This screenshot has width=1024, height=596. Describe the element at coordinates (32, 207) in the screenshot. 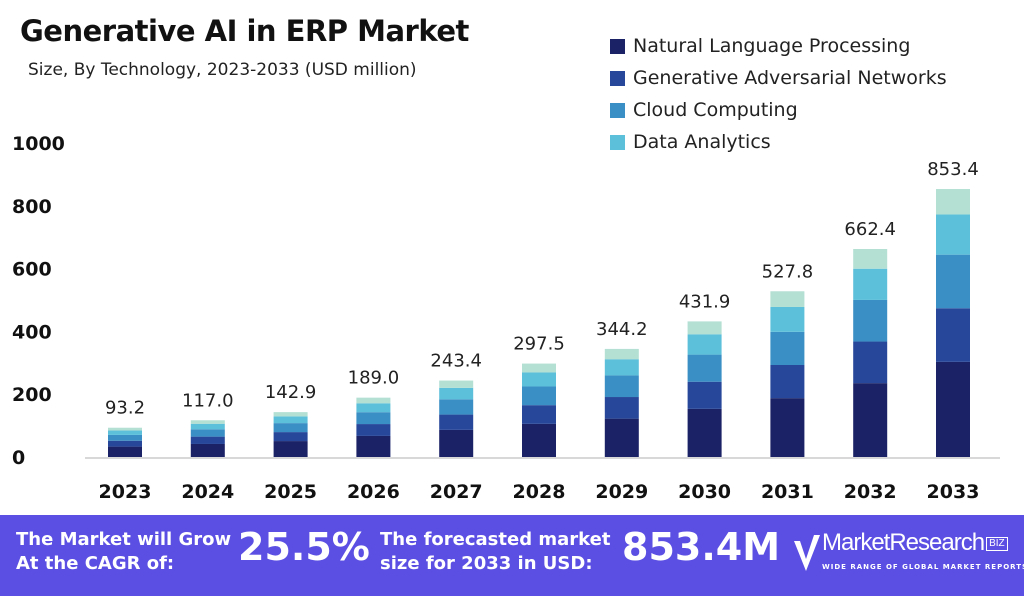

I see `y-tick-label: 800` at that location.